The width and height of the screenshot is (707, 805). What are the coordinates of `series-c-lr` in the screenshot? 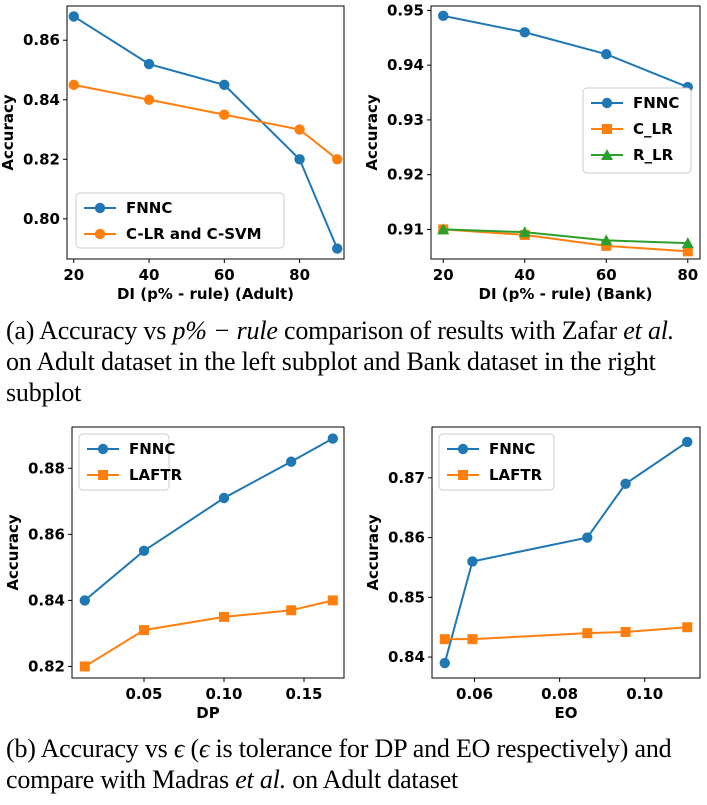 It's located at (565, 240).